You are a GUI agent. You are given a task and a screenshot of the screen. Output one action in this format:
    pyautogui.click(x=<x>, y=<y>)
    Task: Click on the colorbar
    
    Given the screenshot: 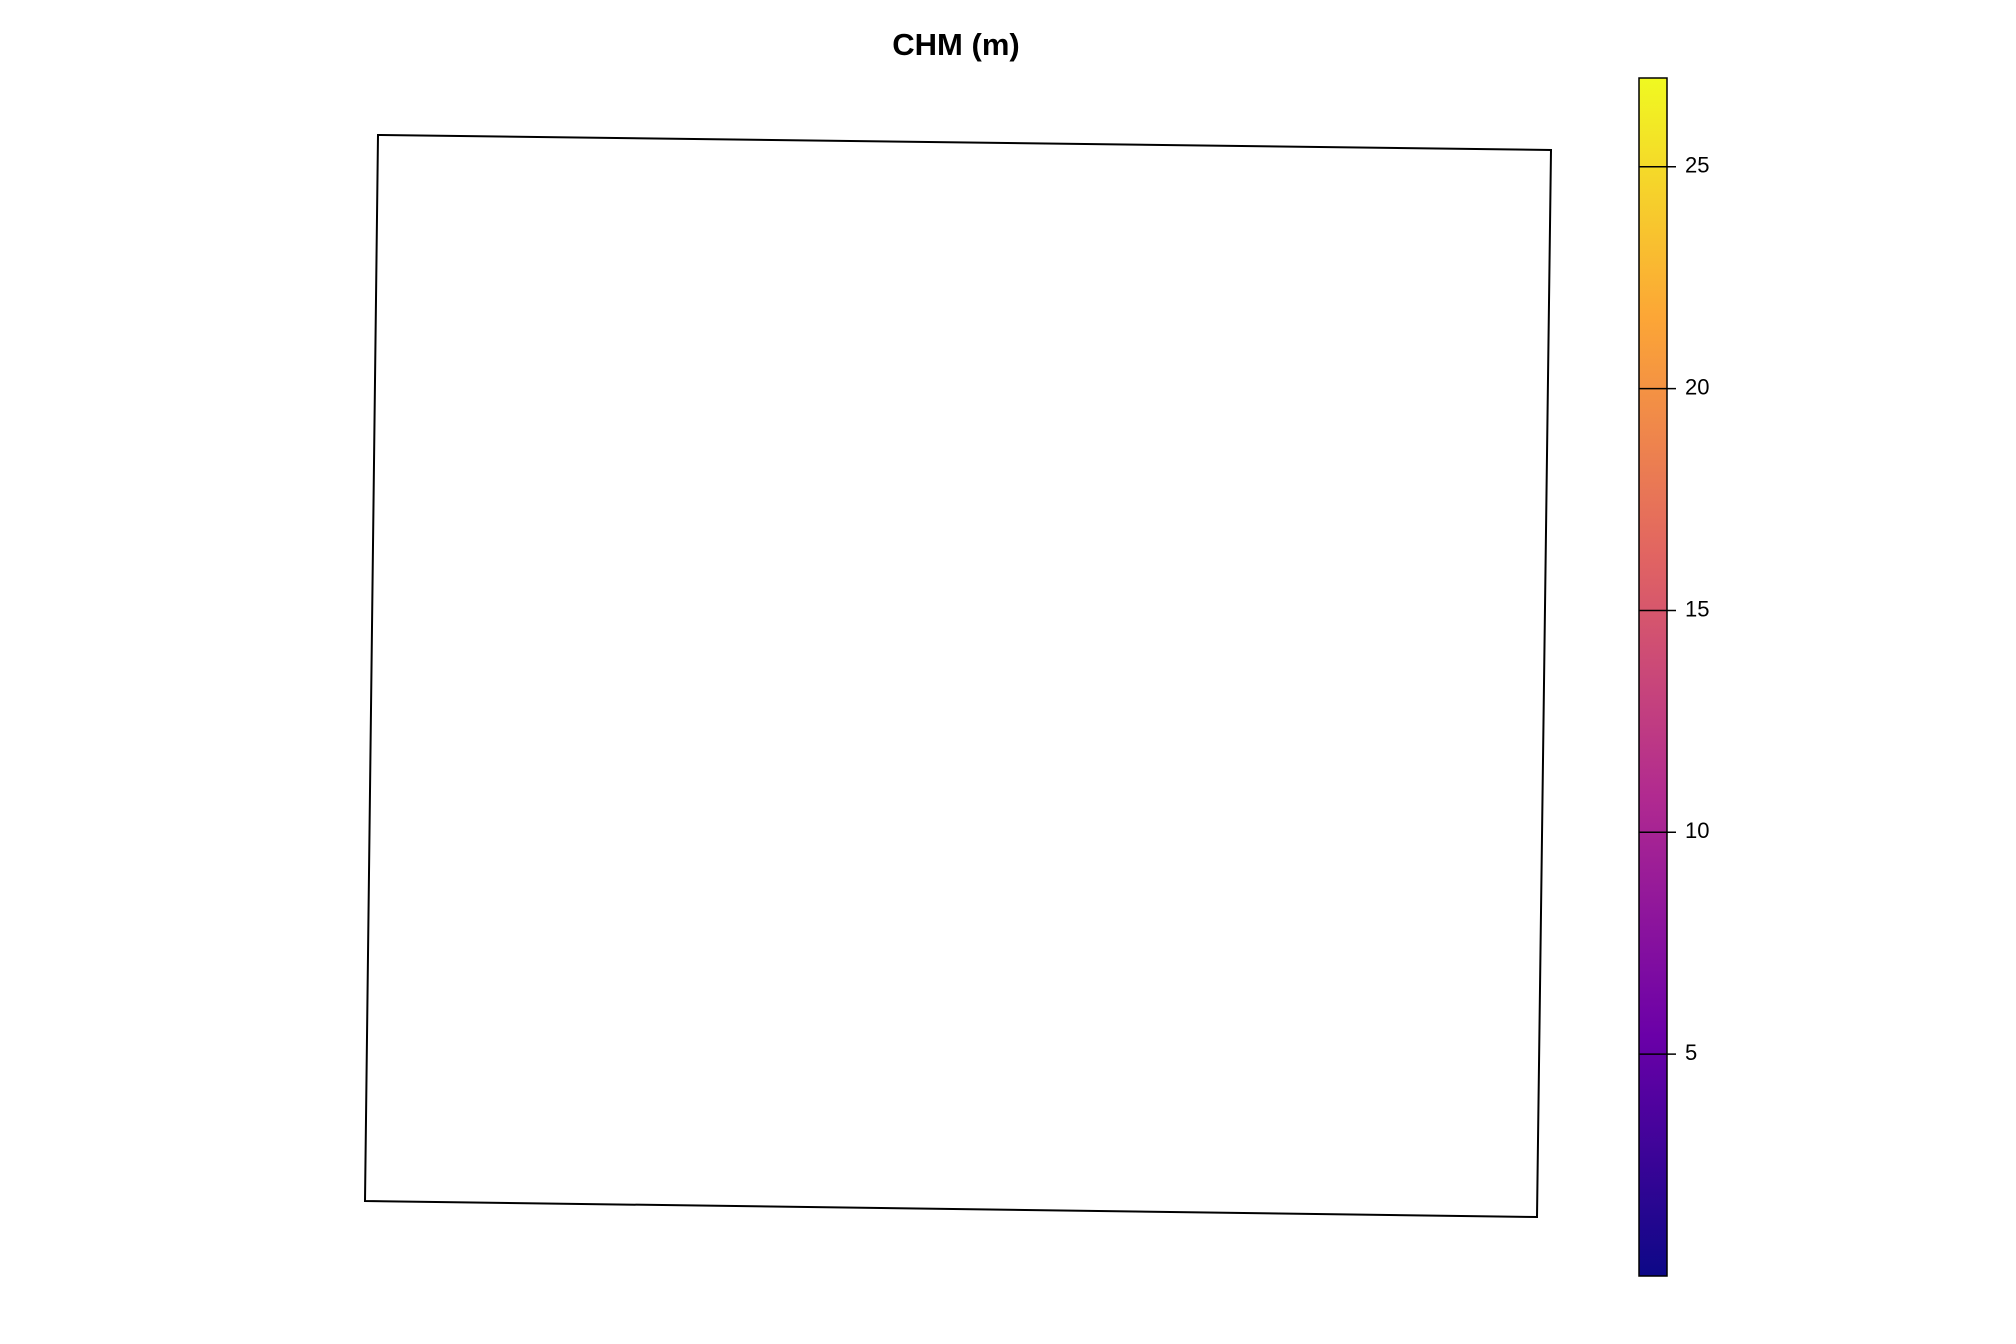 What is the action you would take?
    pyautogui.click(x=1653, y=677)
    